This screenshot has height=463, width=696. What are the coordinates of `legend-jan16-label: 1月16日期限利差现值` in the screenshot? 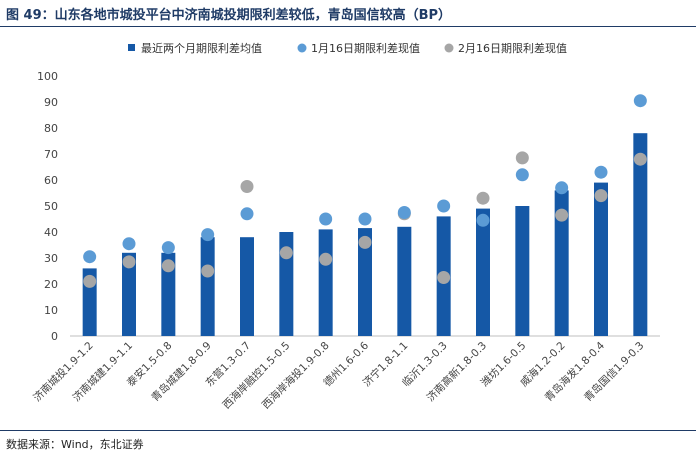 It's located at (365, 48).